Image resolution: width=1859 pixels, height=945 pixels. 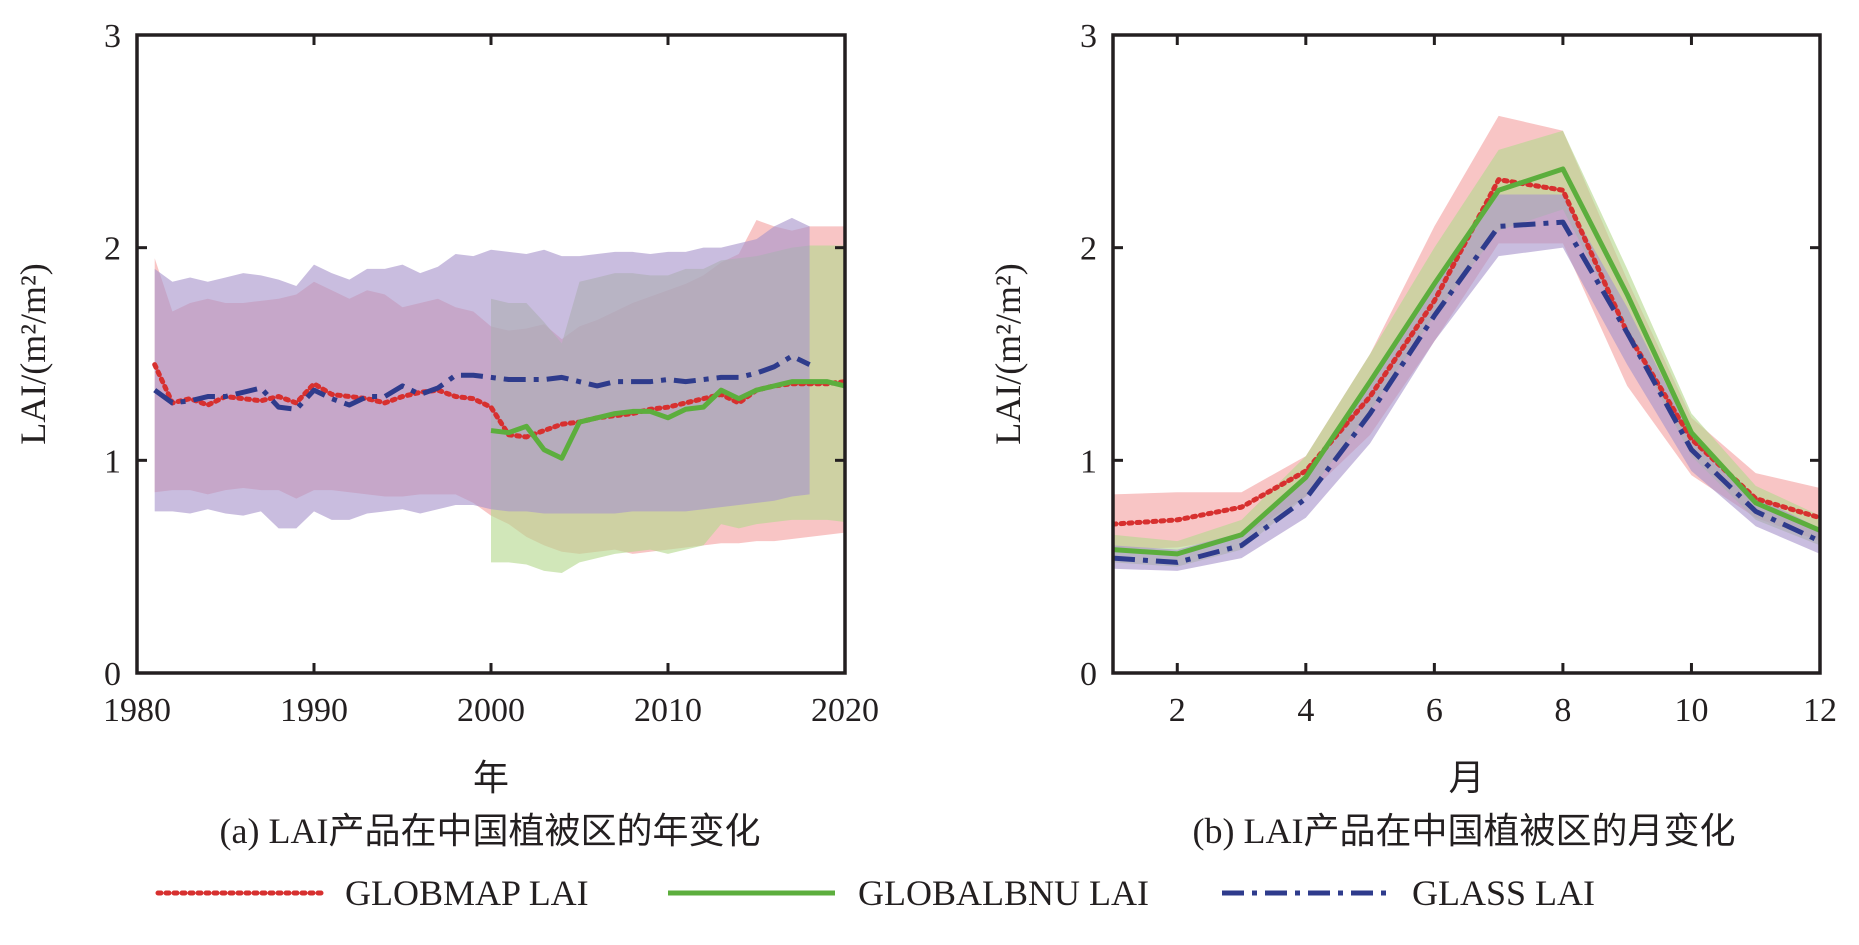 What do you see at coordinates (137, 710) in the screenshot?
I see `x-tick-label: 1980` at bounding box center [137, 710].